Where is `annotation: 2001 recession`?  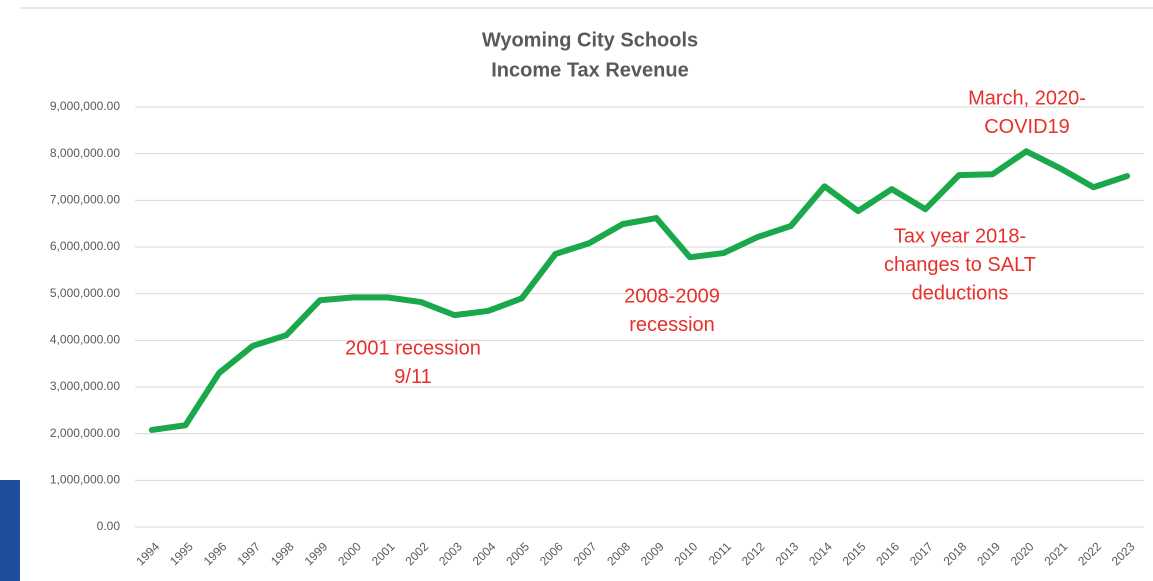 annotation: 2001 recession is located at coordinates (413, 348).